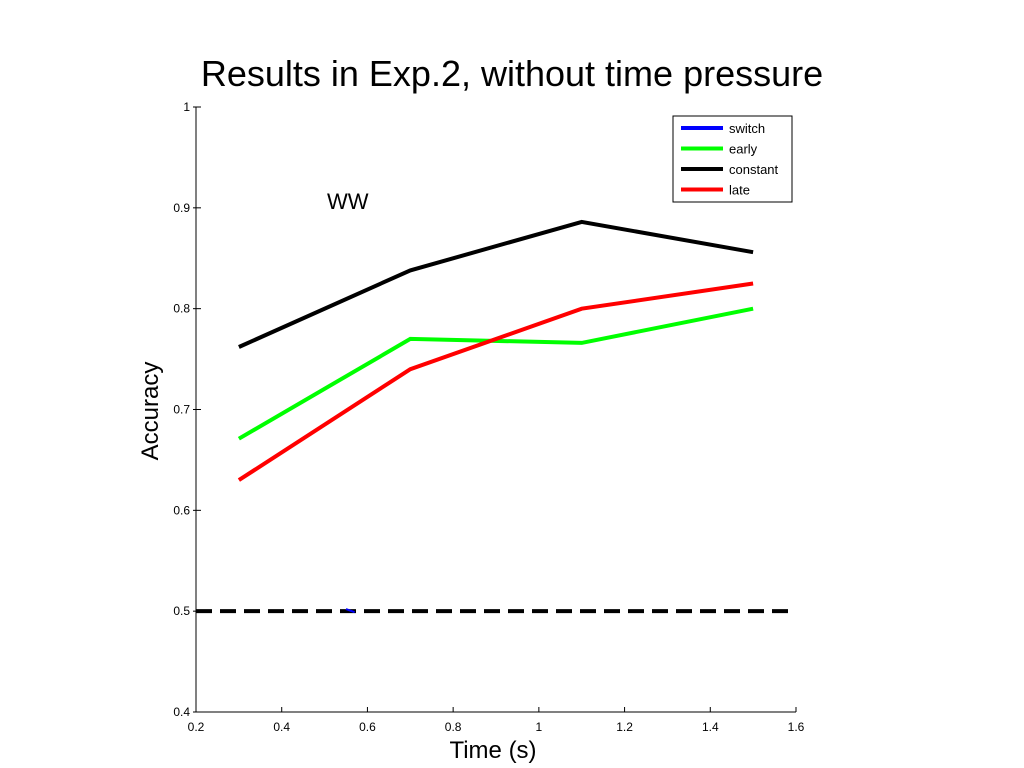 The width and height of the screenshot is (1024, 768). I want to click on x-tick-label: 1.2, so click(624, 727).